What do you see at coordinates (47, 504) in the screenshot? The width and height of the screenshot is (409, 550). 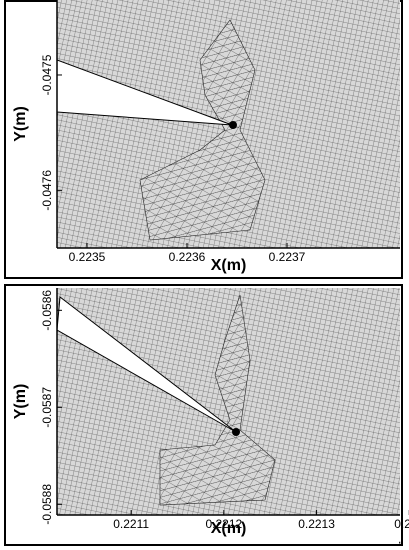 I see `y-tick-label: -0.0588` at bounding box center [47, 504].